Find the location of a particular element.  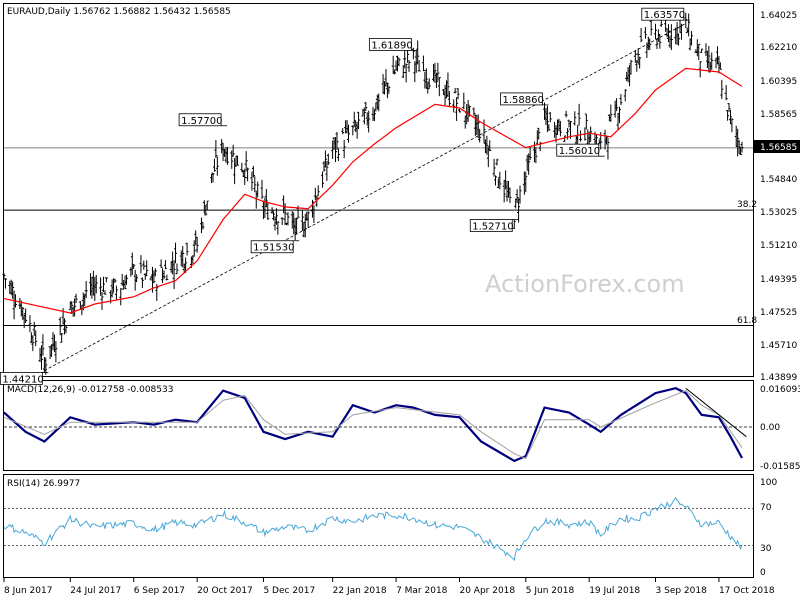

price-callout-label: 1.63570 is located at coordinates (664, 15).